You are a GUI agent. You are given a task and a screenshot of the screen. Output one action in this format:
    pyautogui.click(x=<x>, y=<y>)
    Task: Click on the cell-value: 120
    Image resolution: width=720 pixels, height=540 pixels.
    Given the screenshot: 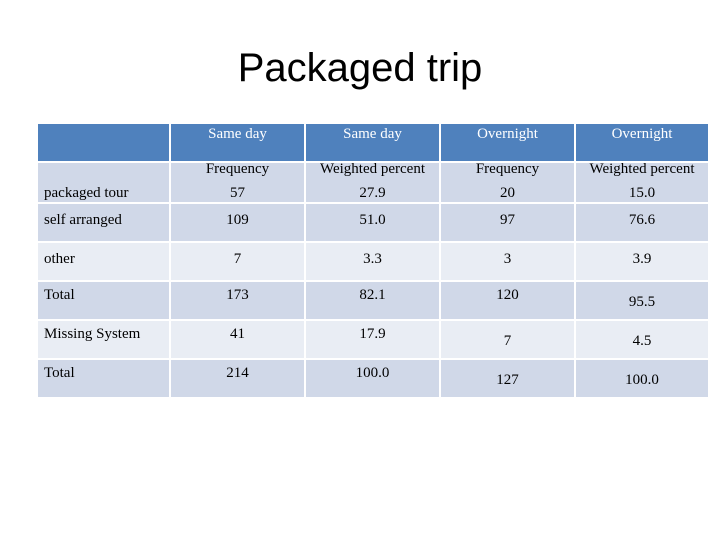 What is the action you would take?
    pyautogui.click(x=507, y=295)
    